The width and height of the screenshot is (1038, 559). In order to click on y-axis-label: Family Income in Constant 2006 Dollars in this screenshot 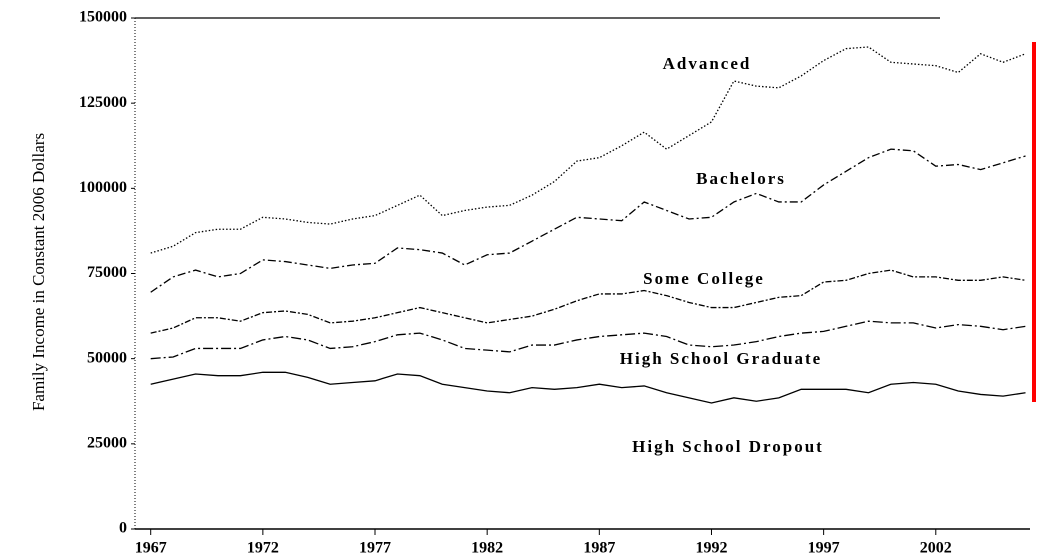, I will do `click(38, 272)`.